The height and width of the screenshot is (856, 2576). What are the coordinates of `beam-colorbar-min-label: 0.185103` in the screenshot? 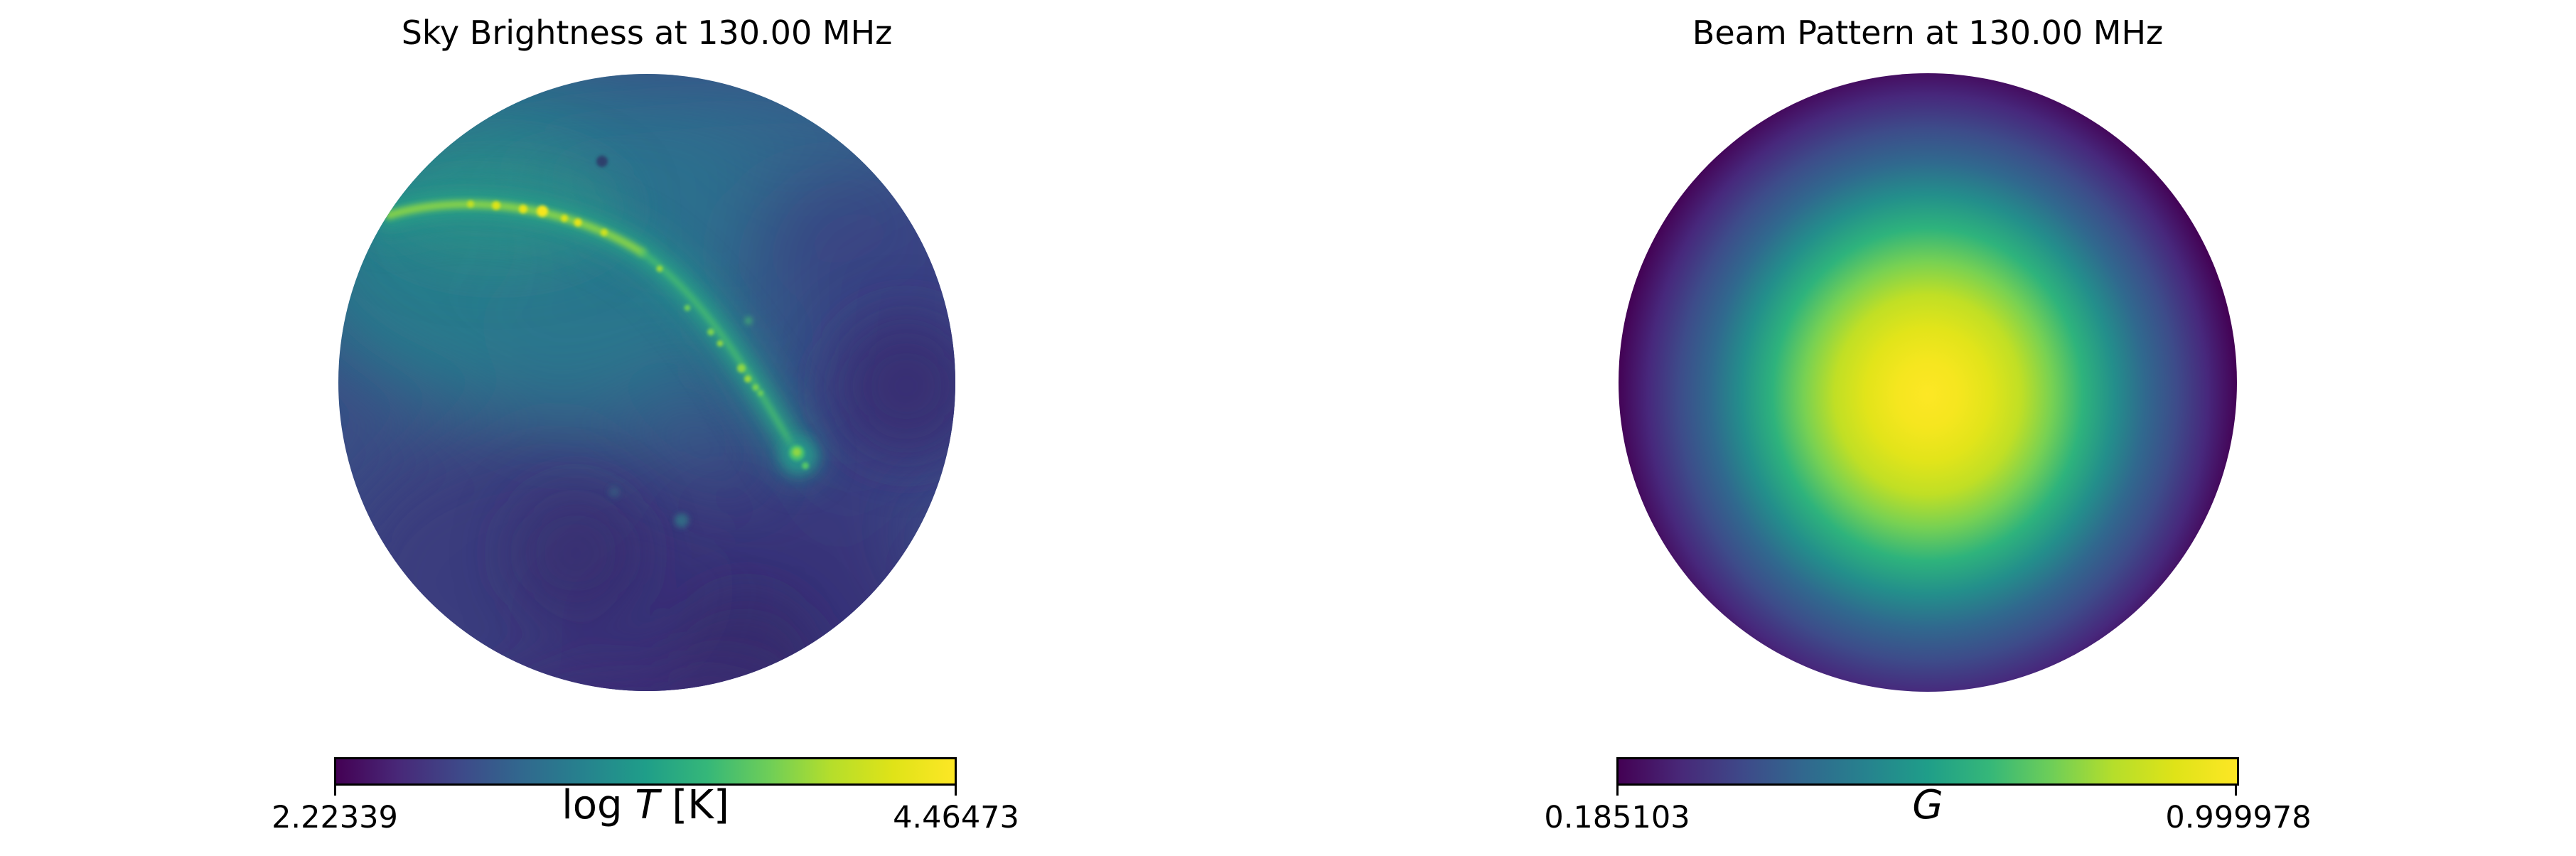 It's located at (1617, 817).